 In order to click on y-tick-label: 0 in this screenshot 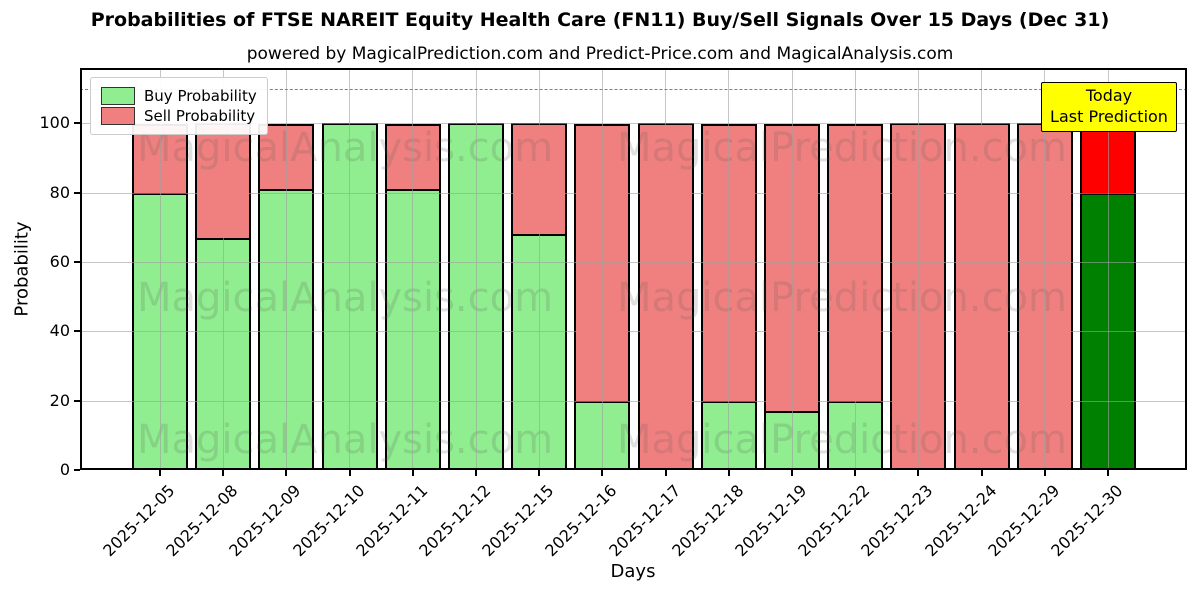, I will do `click(64, 469)`.